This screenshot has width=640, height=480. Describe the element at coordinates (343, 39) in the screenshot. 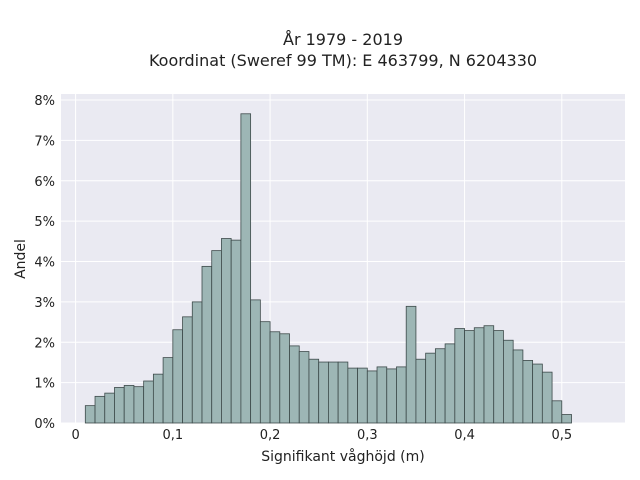

I see `chart-title-line-1: År 1979 - 2019` at that location.